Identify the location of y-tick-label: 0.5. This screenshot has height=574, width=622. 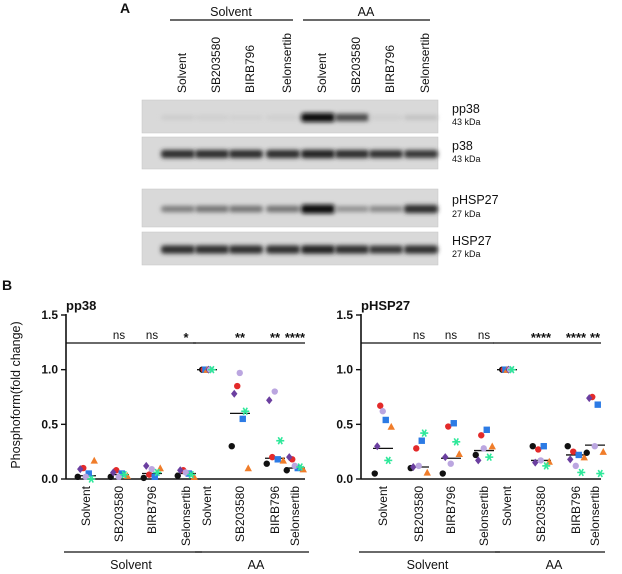
(344, 424).